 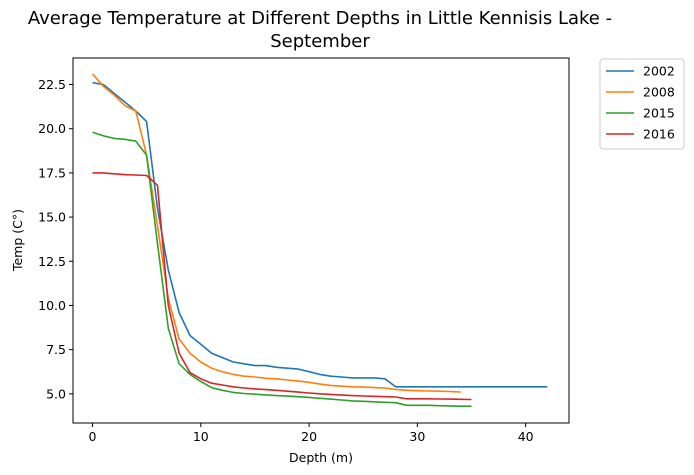 I want to click on x-tick-label: 10, so click(x=201, y=436).